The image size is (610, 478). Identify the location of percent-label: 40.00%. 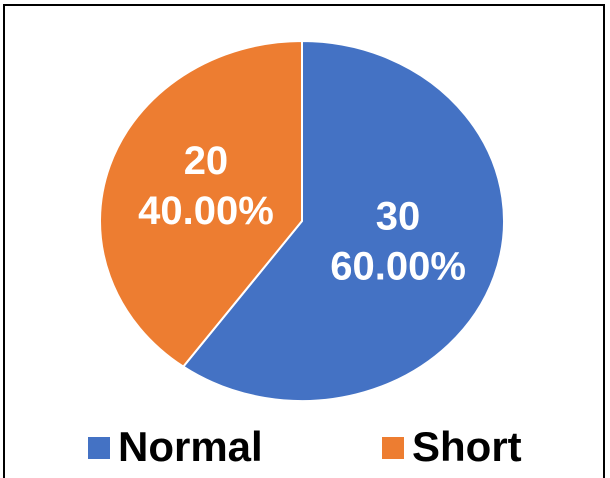
(206, 211).